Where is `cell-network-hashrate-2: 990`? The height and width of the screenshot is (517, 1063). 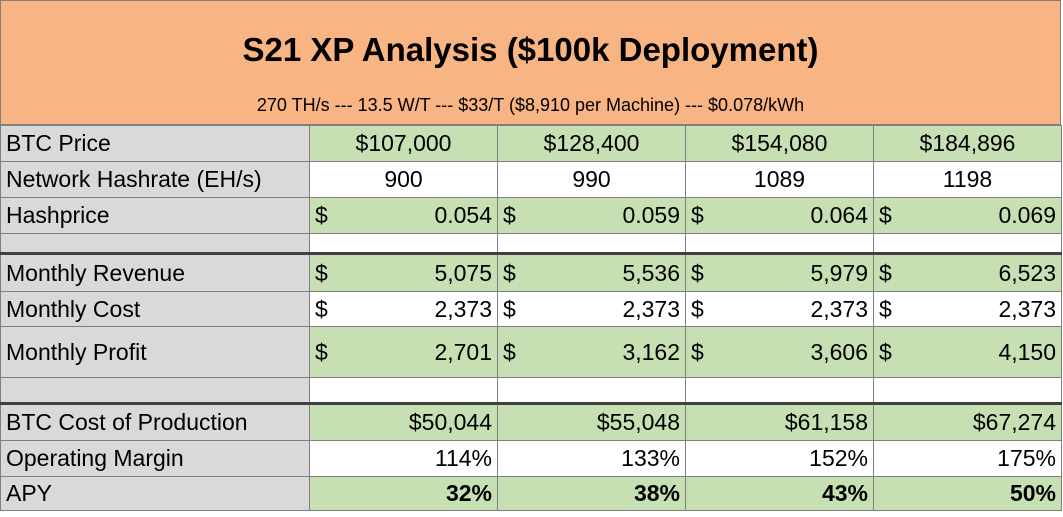 cell-network-hashrate-2: 990 is located at coordinates (591, 179).